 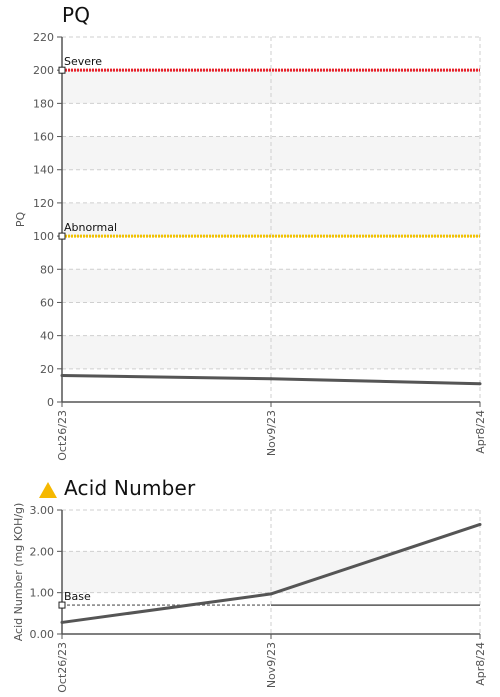 I want to click on y-tick-label: 60, so click(x=47, y=302).